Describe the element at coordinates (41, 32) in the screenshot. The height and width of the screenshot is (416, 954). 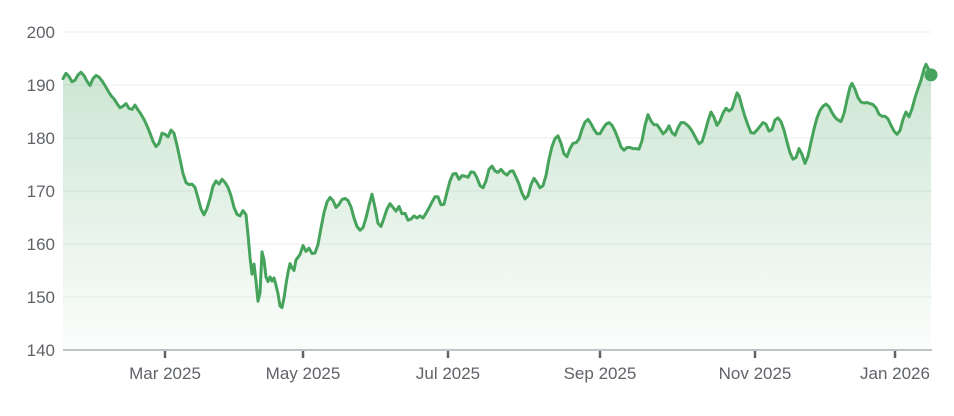
I see `y-axis-label: 200` at that location.